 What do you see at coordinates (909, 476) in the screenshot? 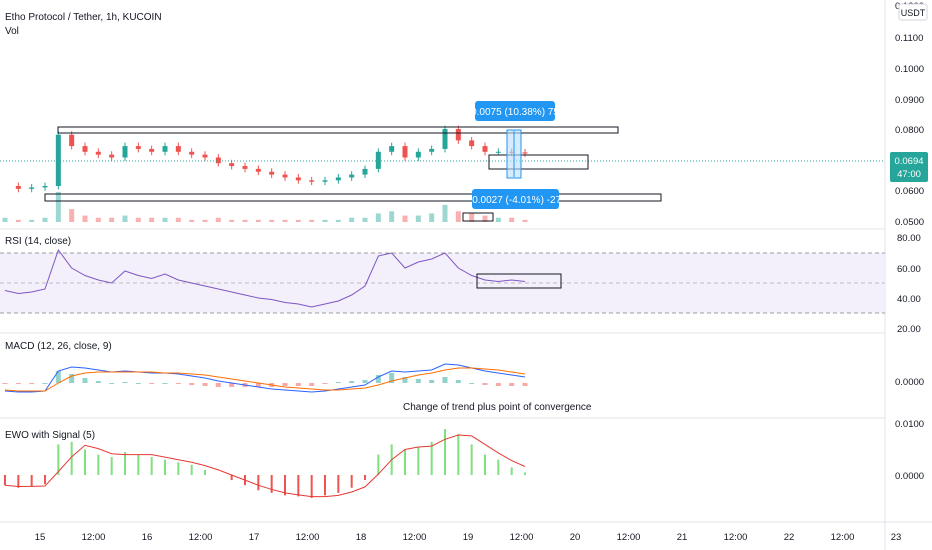
I see `ewo-tick: 0.0000` at bounding box center [909, 476].